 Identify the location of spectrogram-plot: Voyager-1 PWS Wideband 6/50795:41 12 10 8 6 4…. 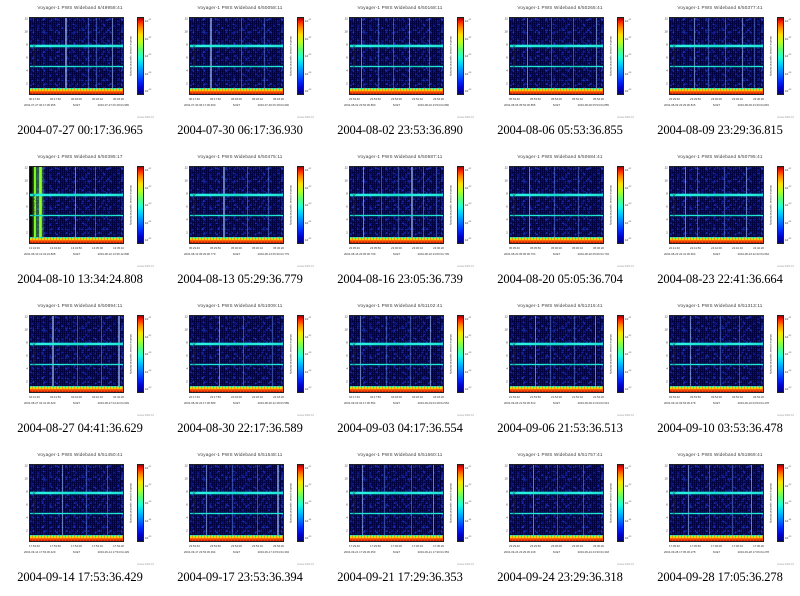
(720, 210).